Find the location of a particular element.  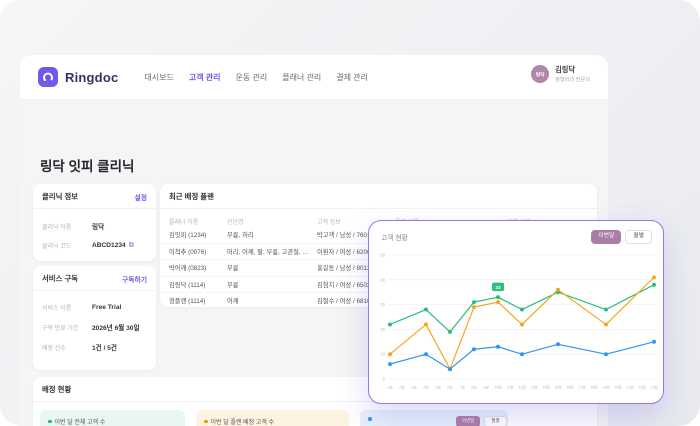

info-row: 배정 건수 1건 / 5건 is located at coordinates (94, 347).